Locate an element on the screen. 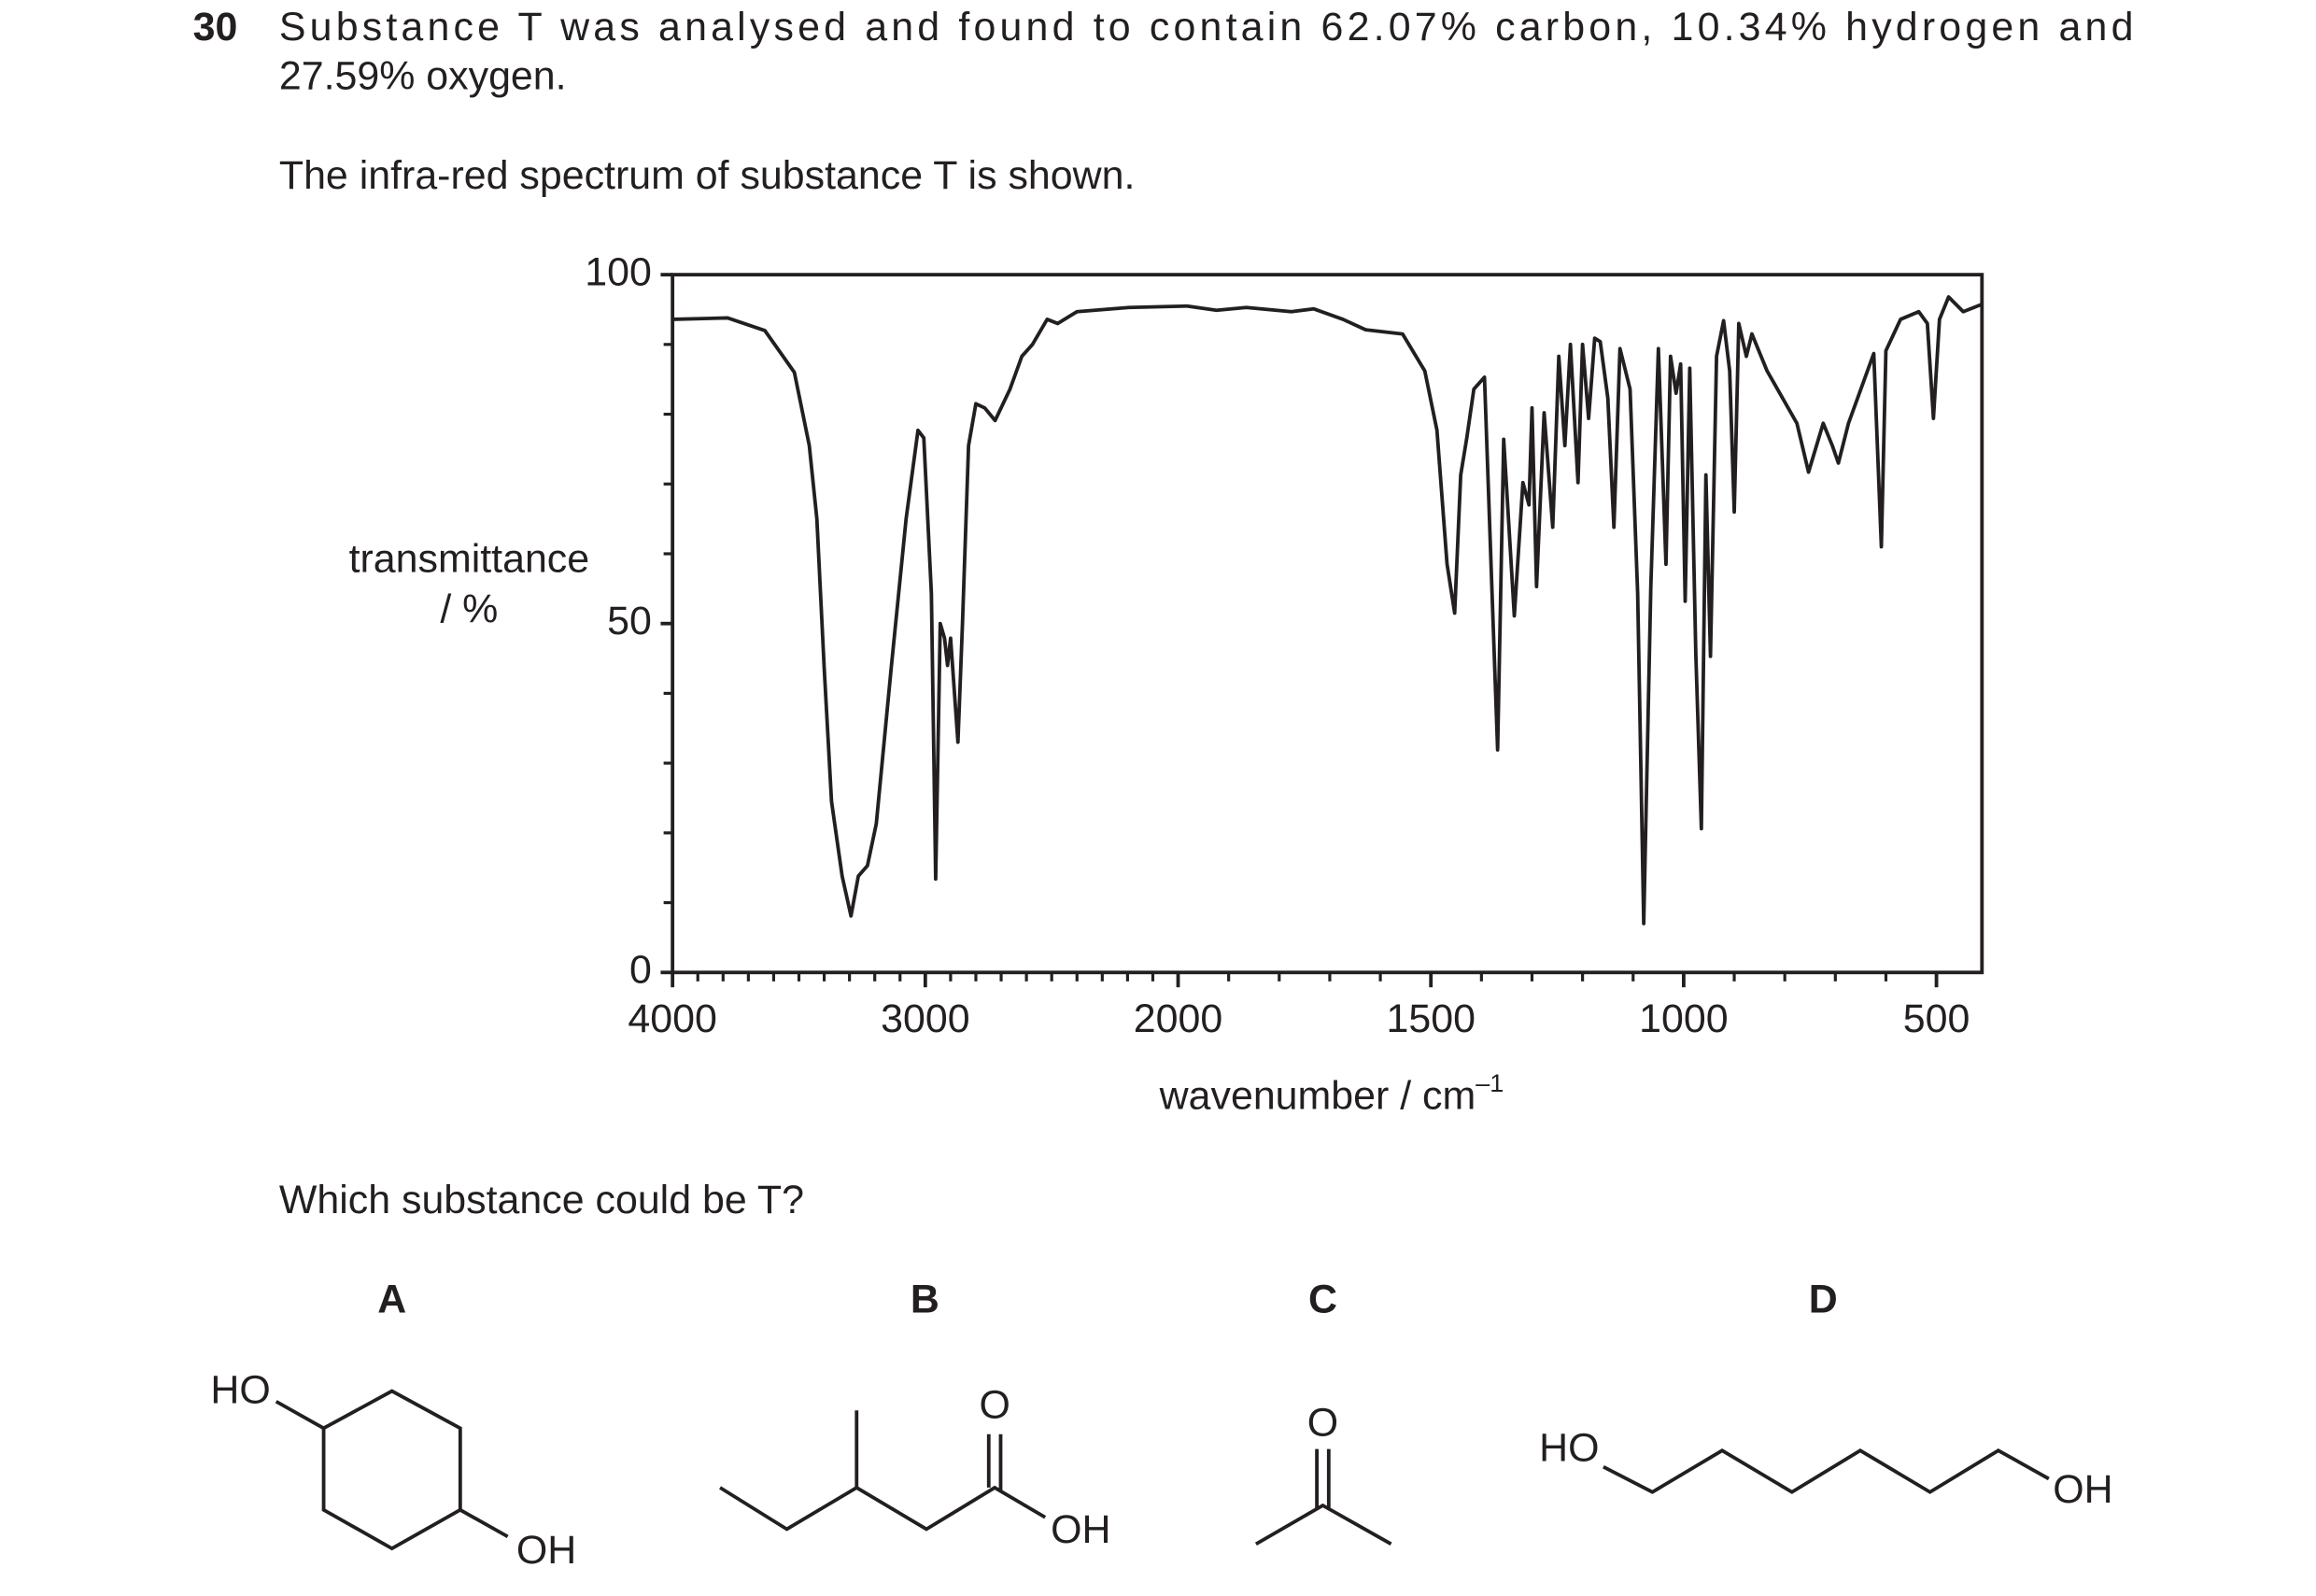  option-d: D HO OH is located at coordinates (1825, 1395).